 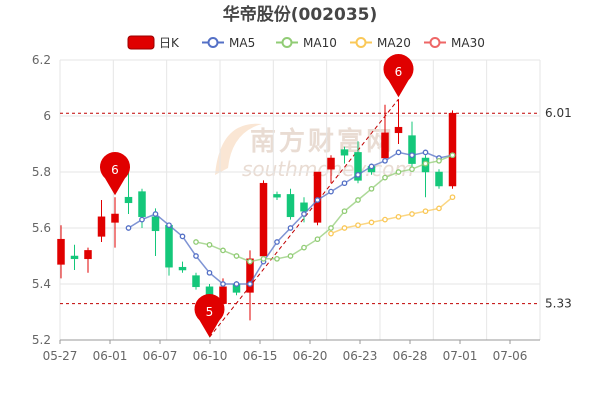 I want to click on watermark-logo, so click(x=238, y=149).